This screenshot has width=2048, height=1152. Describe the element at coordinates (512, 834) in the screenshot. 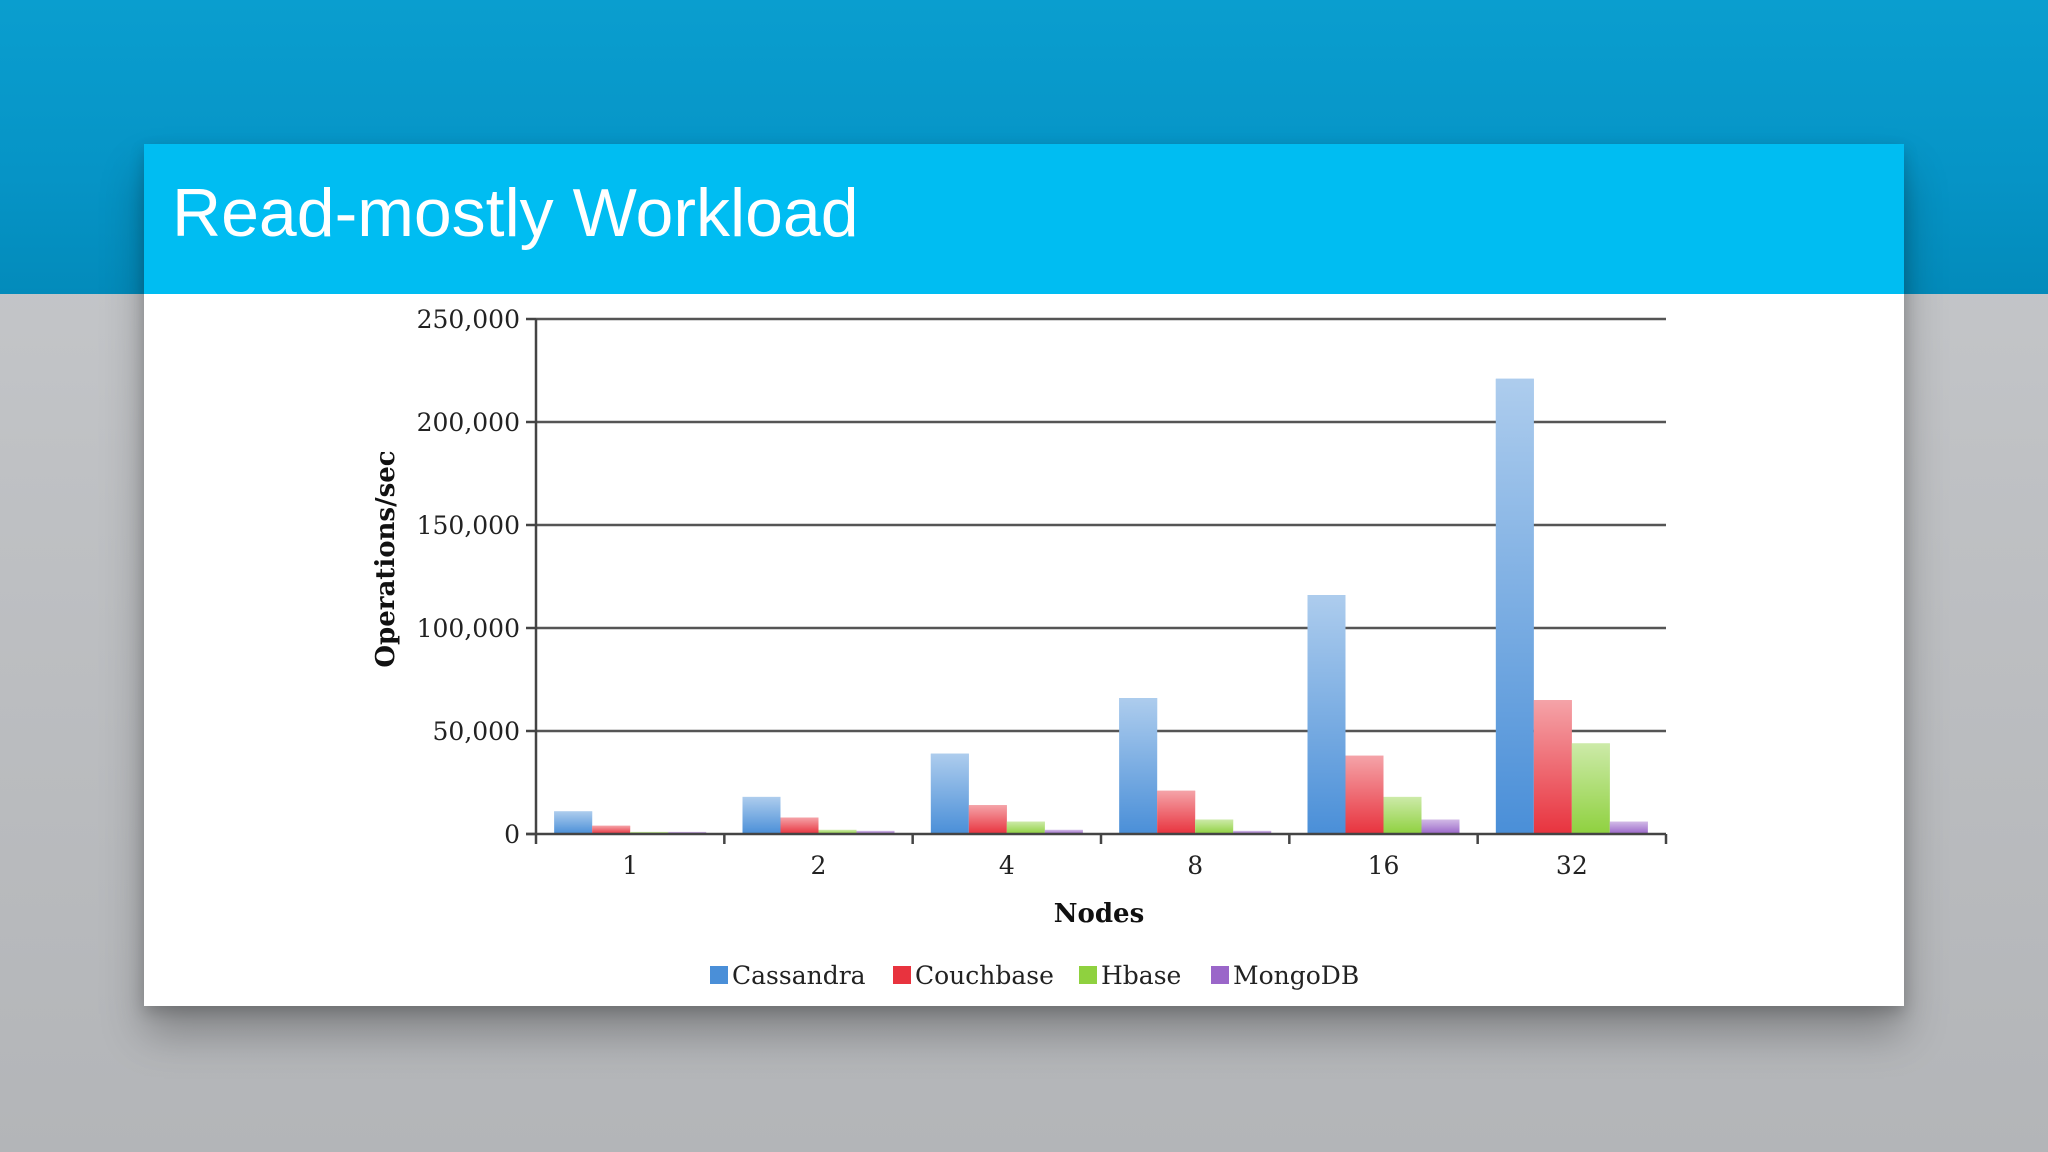

I see `y-tick-label: 0` at that location.